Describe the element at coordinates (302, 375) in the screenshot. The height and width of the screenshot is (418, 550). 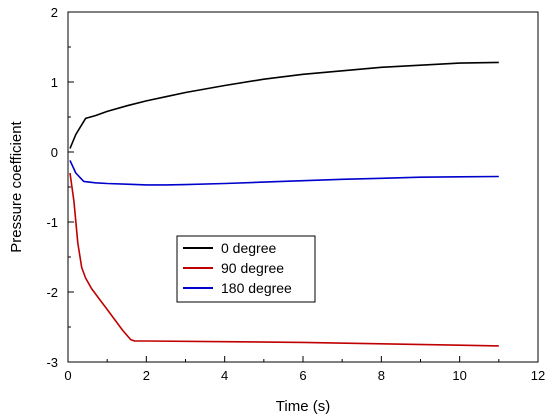
I see `x-tick-label: 6` at that location.